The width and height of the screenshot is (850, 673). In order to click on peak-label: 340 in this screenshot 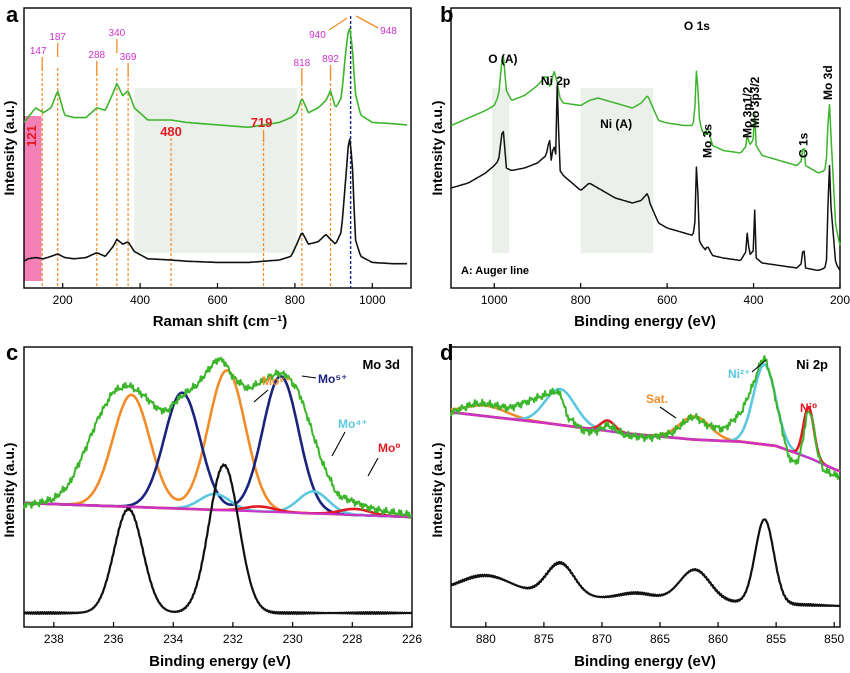, I will do `click(117, 33)`.